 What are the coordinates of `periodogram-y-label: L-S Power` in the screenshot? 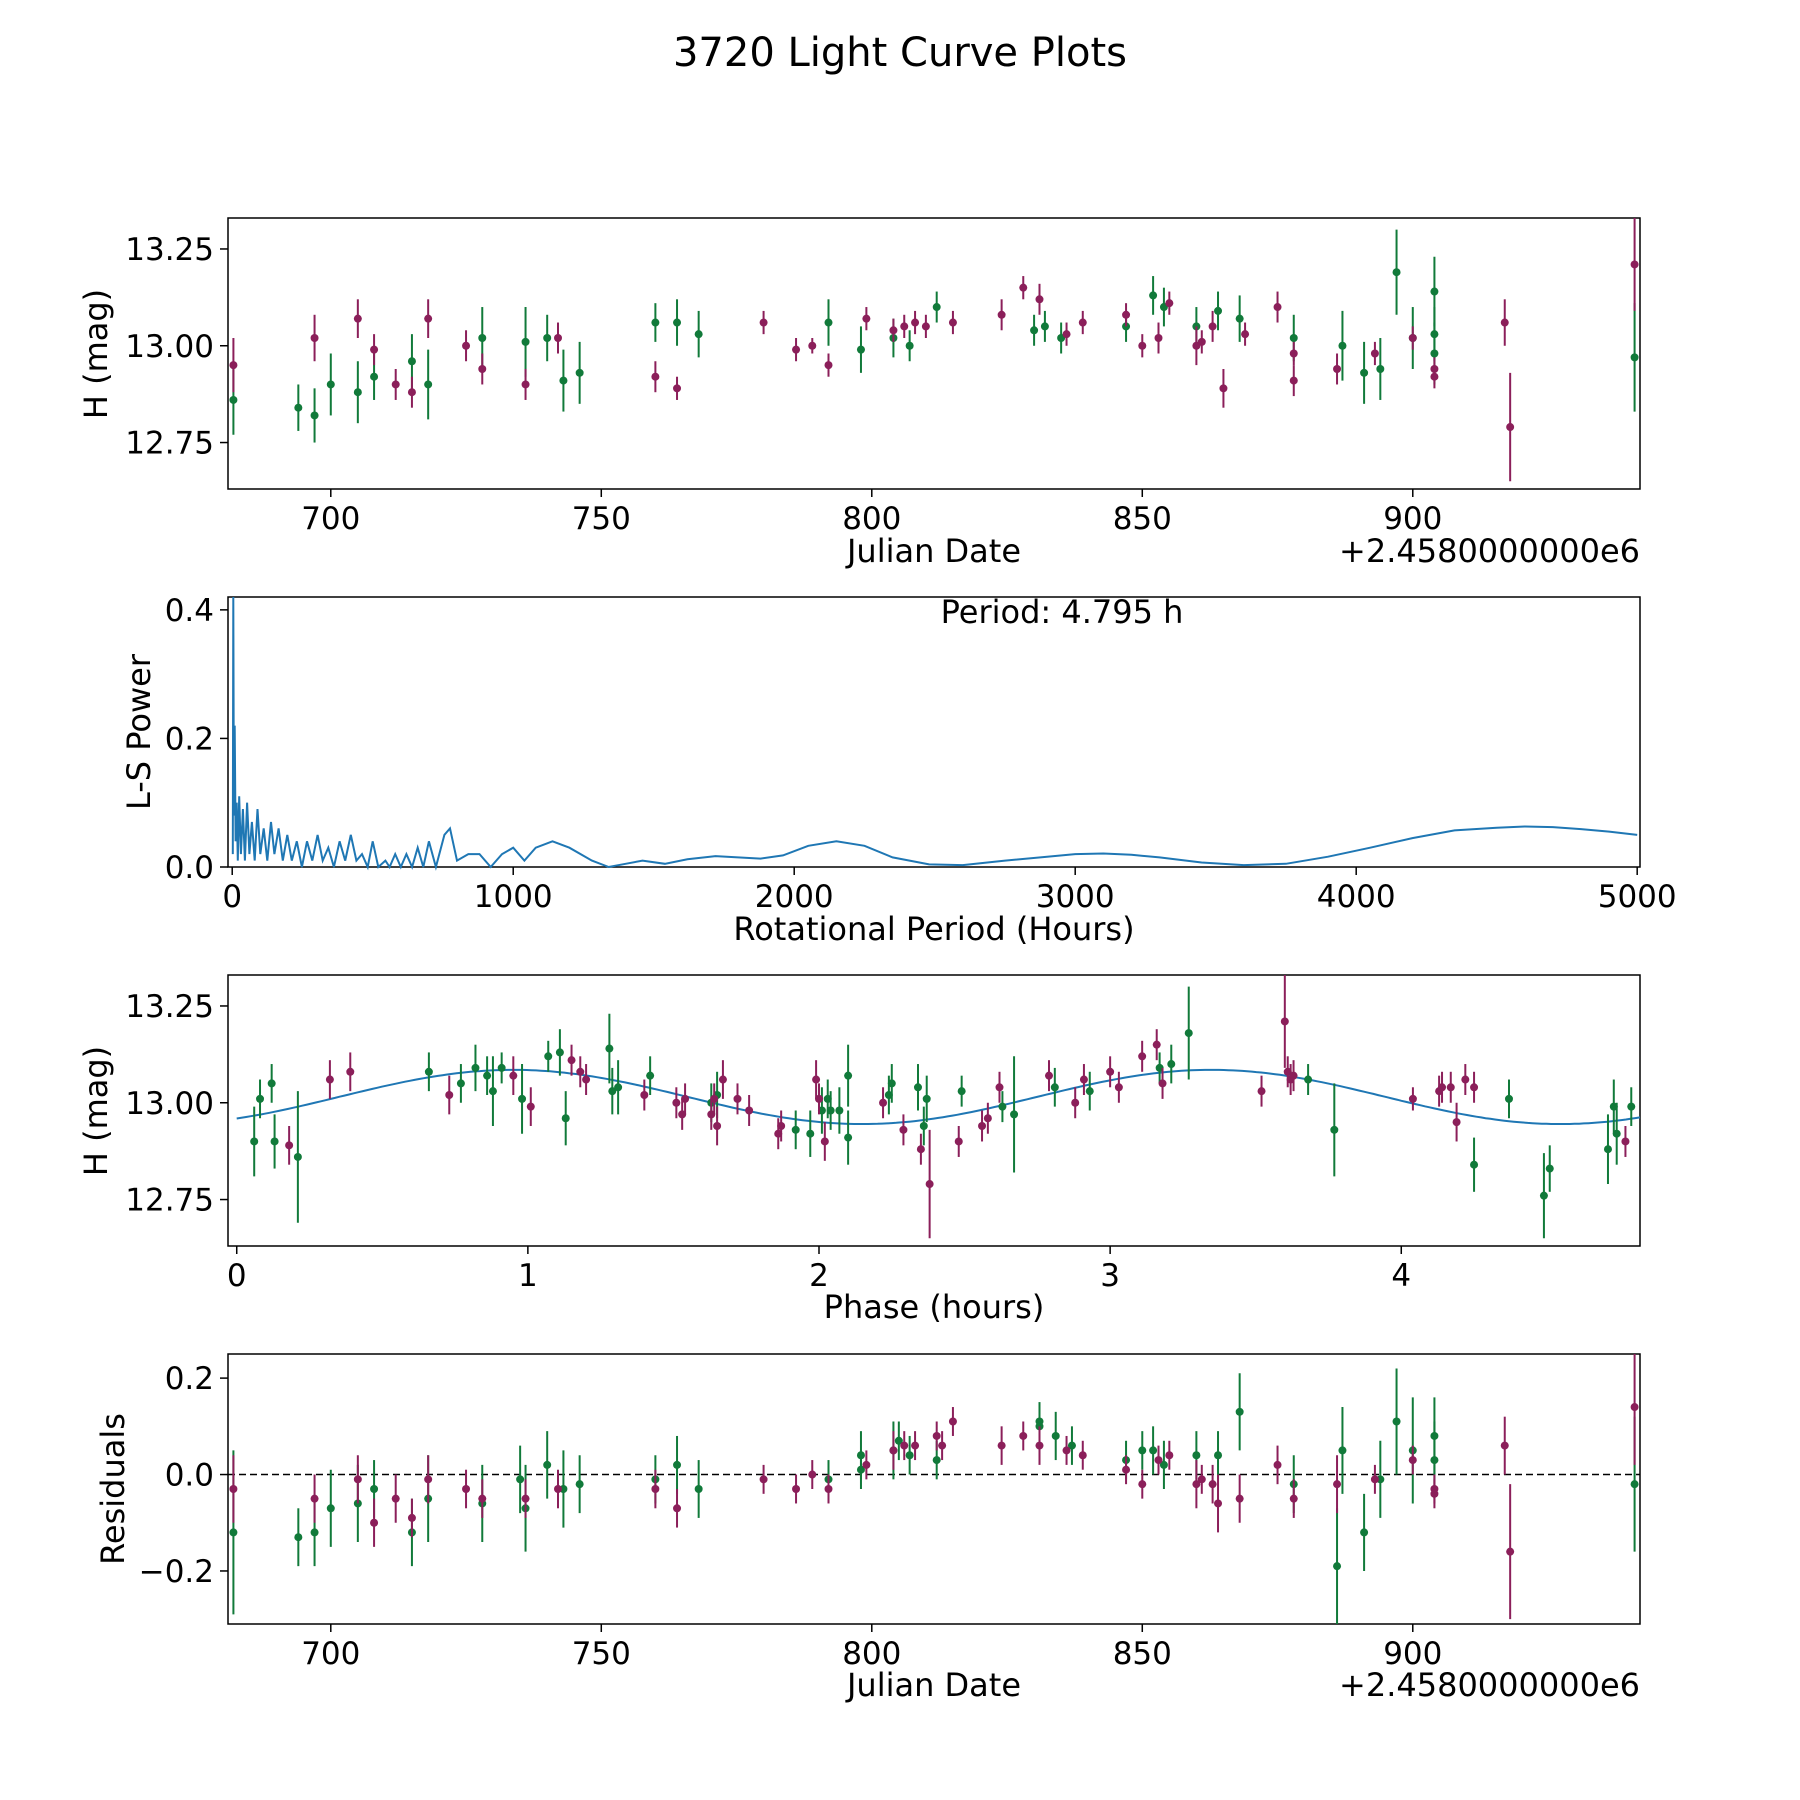 It's located at (139, 731).